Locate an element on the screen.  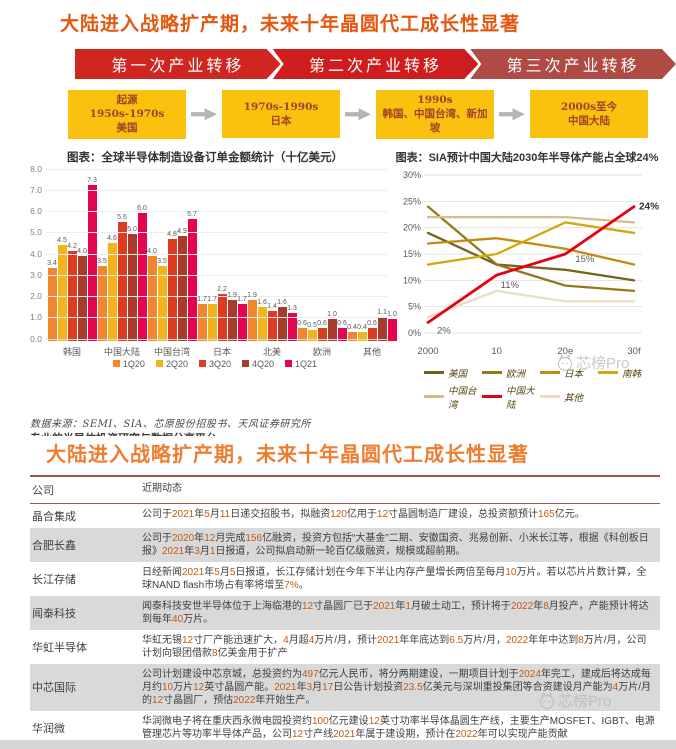
right-arrow-icon is located at coordinates (358, 114).